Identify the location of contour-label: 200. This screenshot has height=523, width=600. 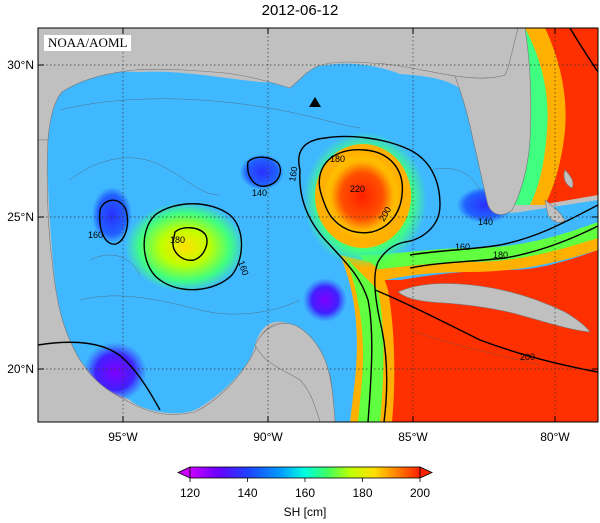
(527, 357).